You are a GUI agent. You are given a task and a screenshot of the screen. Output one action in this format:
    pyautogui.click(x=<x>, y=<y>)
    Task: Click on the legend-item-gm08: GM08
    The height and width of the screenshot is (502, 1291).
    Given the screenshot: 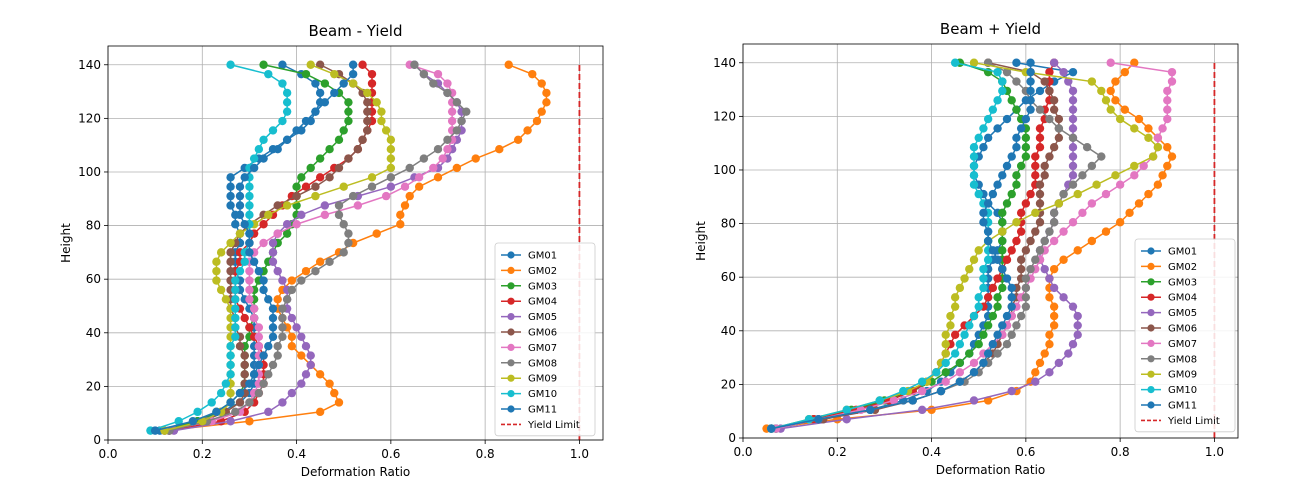 What is the action you would take?
    pyautogui.click(x=529, y=363)
    